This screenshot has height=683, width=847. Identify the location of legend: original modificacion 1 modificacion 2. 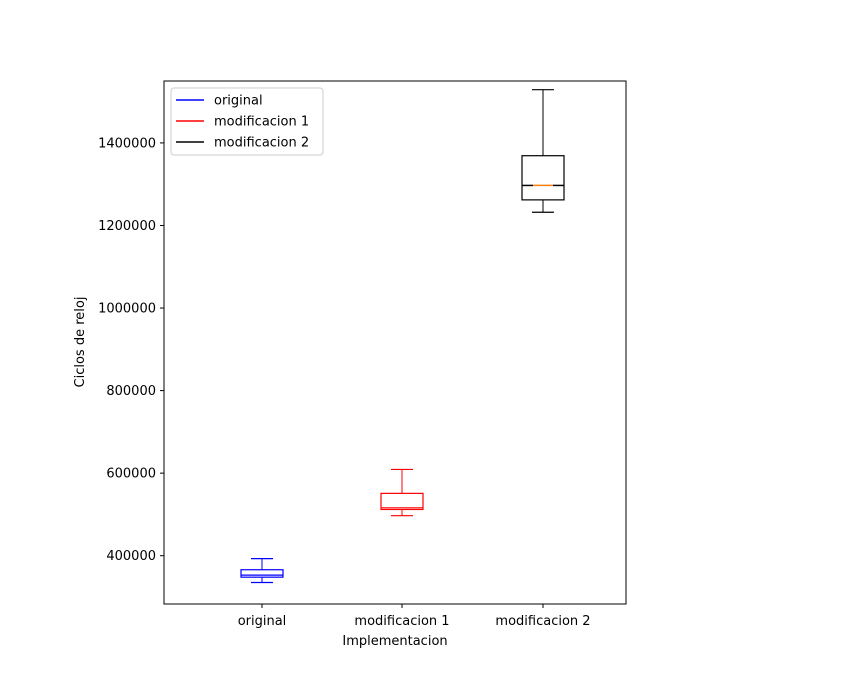
(247, 121).